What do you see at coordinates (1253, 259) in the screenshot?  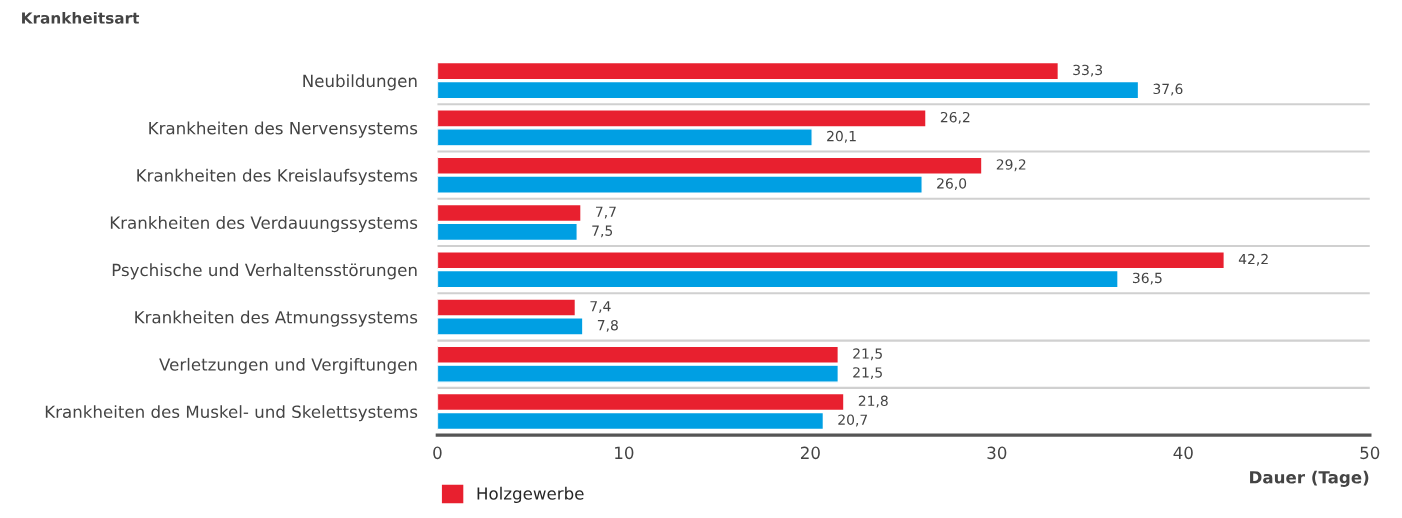 I see `data-label: 42,2` at bounding box center [1253, 259].